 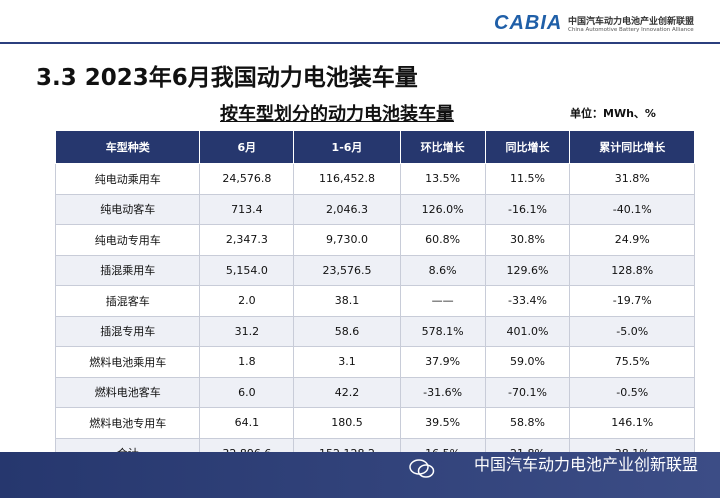 I want to click on unit-label: 单位：MWh、%, so click(x=613, y=113).